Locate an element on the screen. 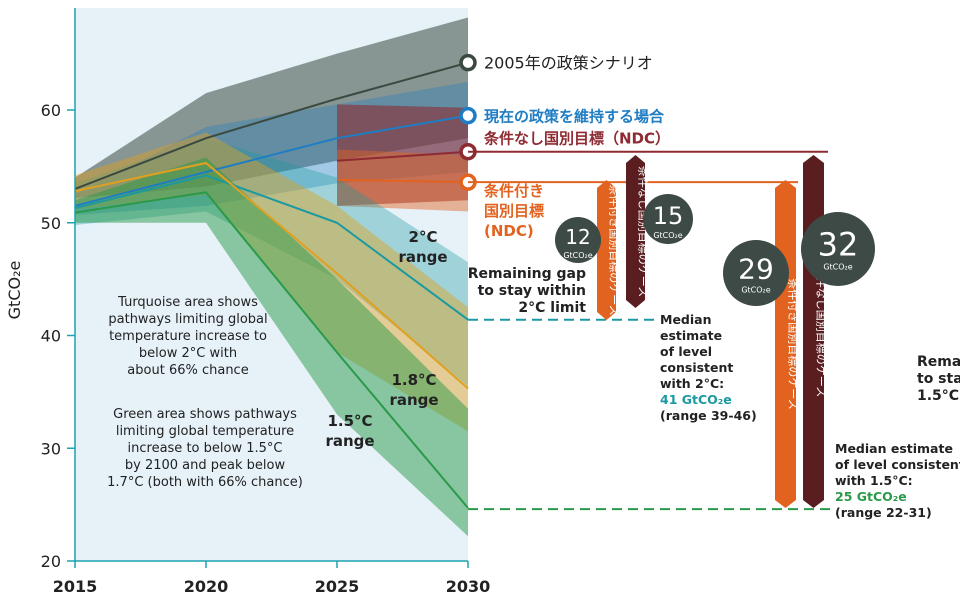 The width and height of the screenshot is (960, 597). remaining-gap-15c-title: Remaining gap is located at coordinates (938, 362).